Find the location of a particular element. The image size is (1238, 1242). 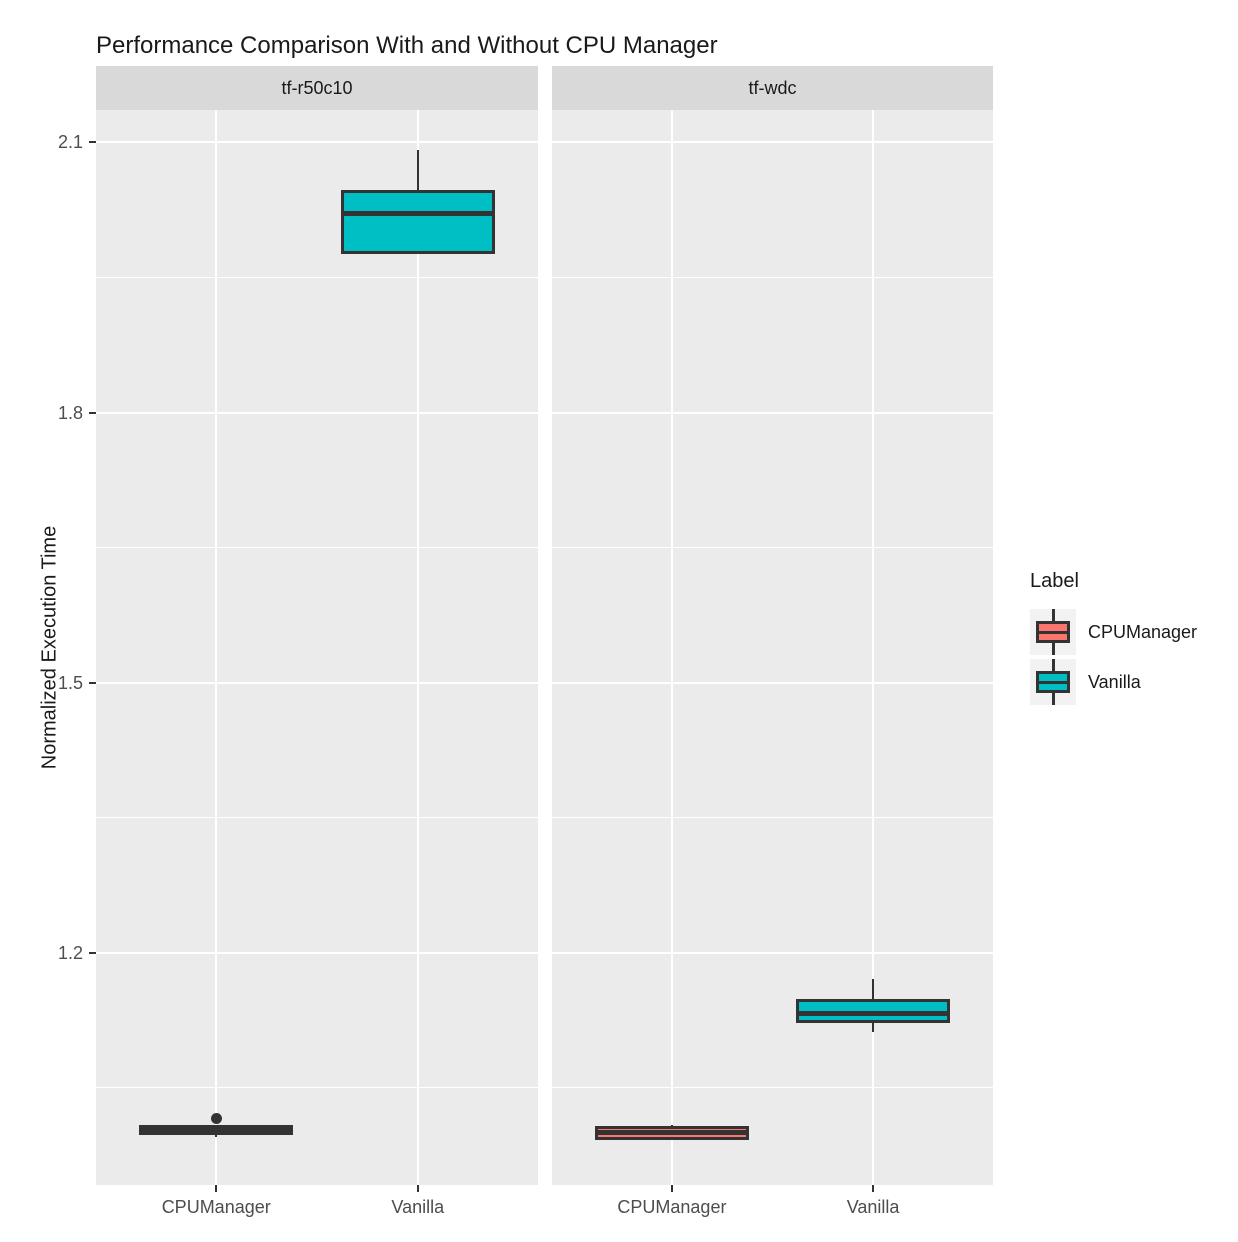

legend-entries: CPUManager Vanilla is located at coordinates (1113, 657).